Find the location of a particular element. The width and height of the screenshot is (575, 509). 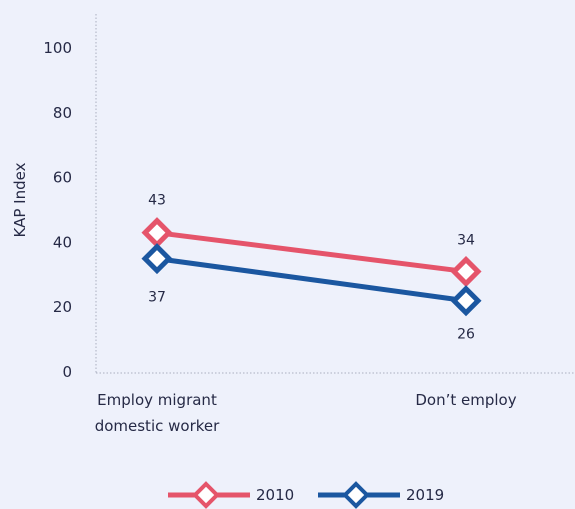

x-category-label: Employ migrant is located at coordinates (157, 400).